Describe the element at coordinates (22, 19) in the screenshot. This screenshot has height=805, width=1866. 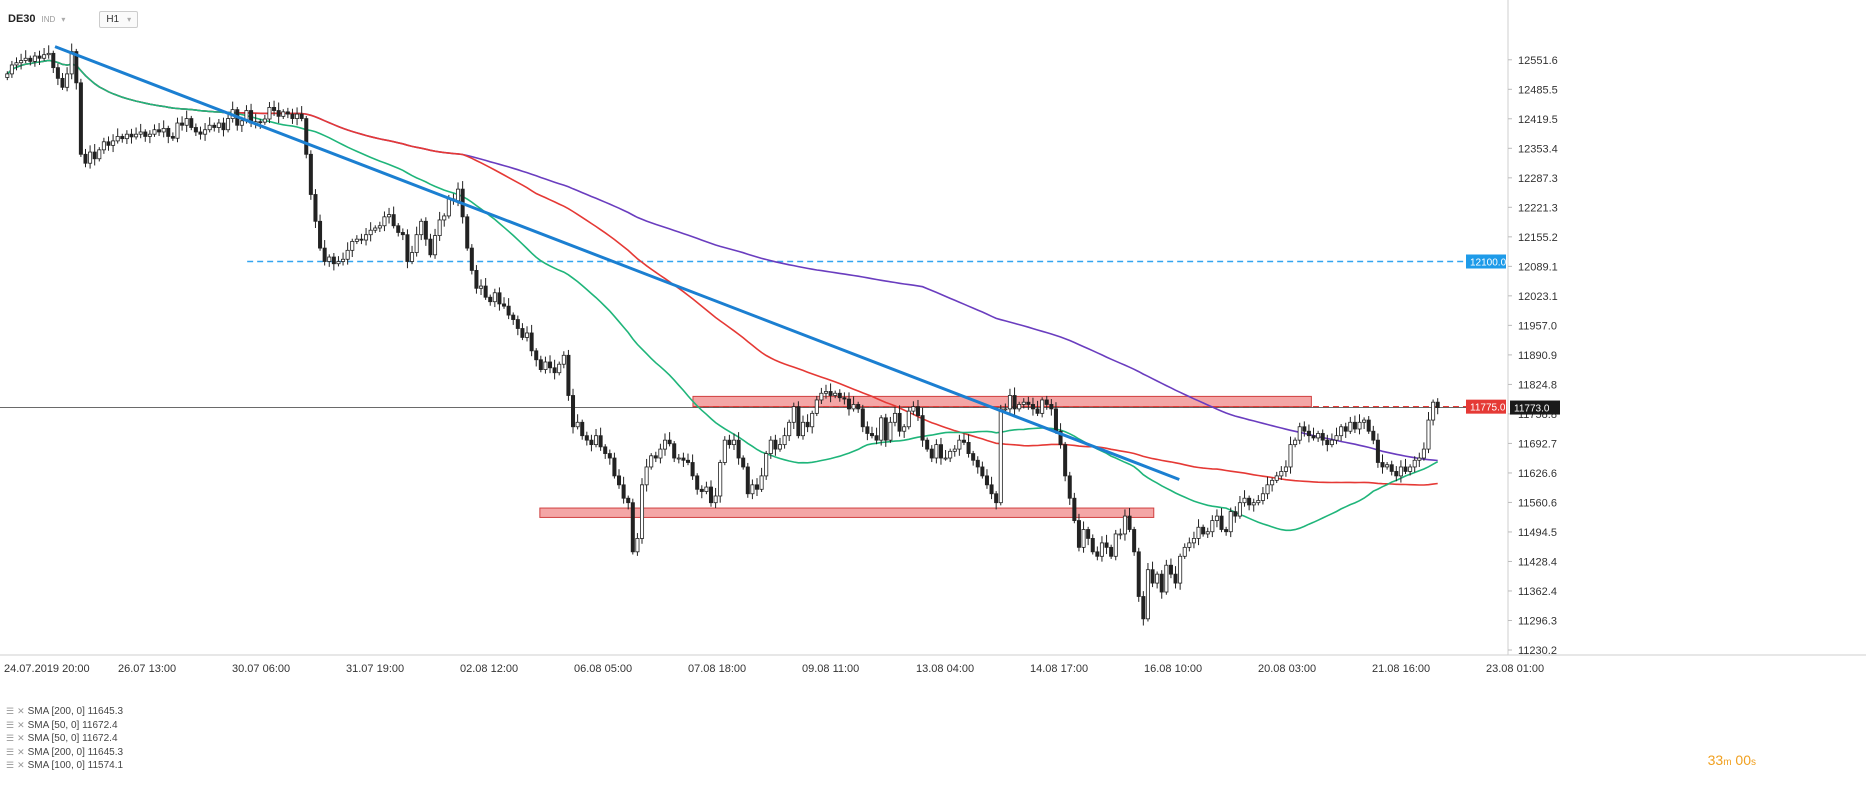
I see `symbol-label: DE30` at that location.